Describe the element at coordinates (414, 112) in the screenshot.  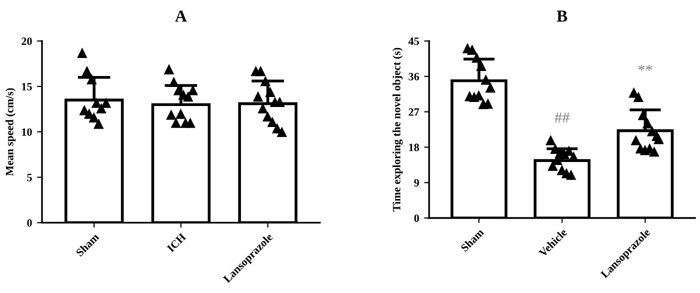
I see `y-tick-label: 27` at that location.